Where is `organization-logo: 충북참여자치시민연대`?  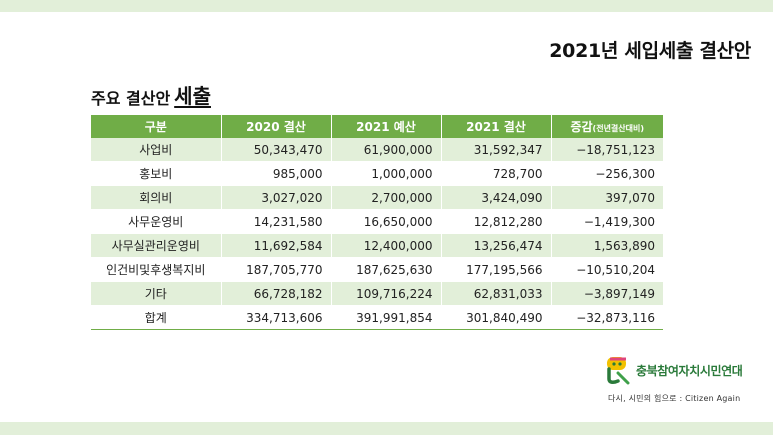
organization-logo: 충북참여자치시민연대 is located at coordinates (673, 370).